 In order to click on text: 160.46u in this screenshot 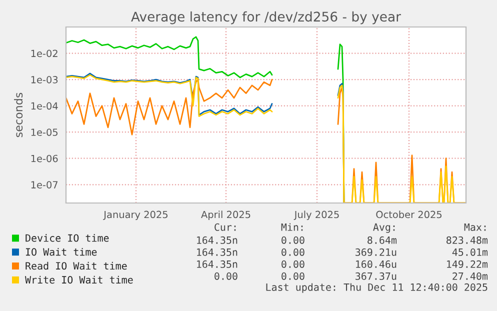, I will do `click(376, 264)`.